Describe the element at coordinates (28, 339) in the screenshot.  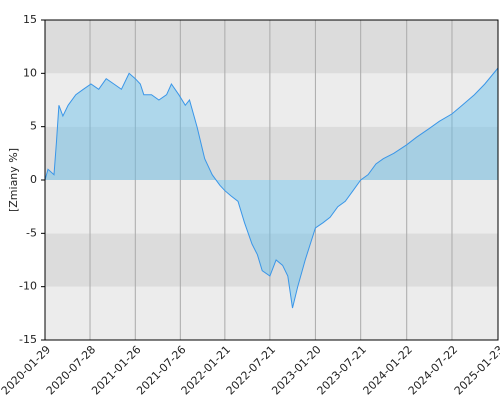
I see `y-tick-label: -15` at that location.